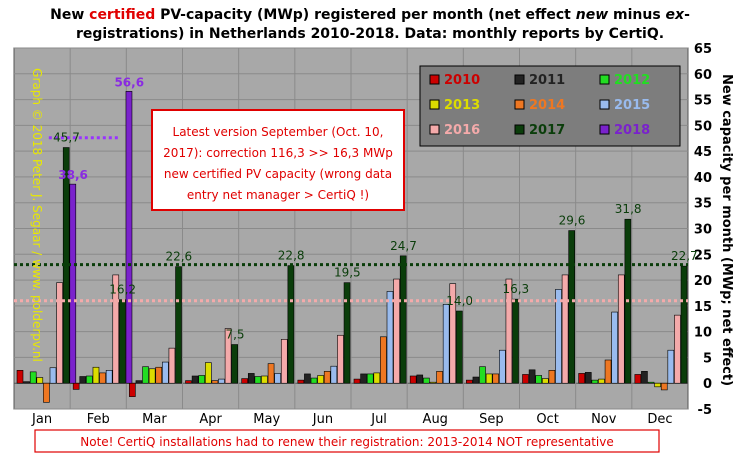 The height and width of the screenshot is (465, 741). Describe the element at coordinates (439, 377) in the screenshot. I see `bar-2014-aug` at that location.